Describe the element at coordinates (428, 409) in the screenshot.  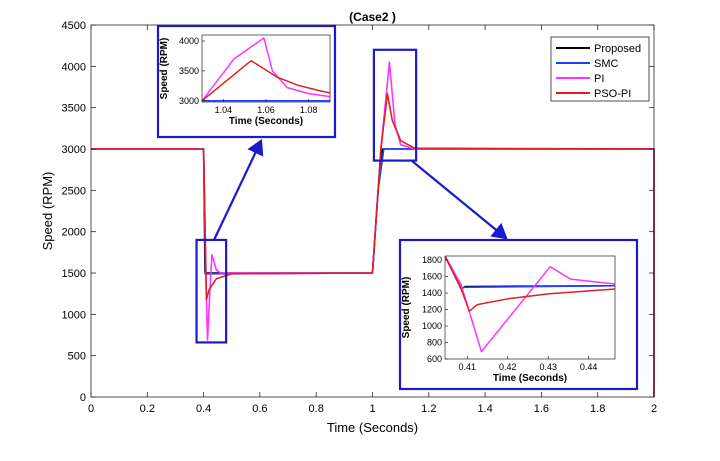
I see `x-tick-label: 1.2` at that location.